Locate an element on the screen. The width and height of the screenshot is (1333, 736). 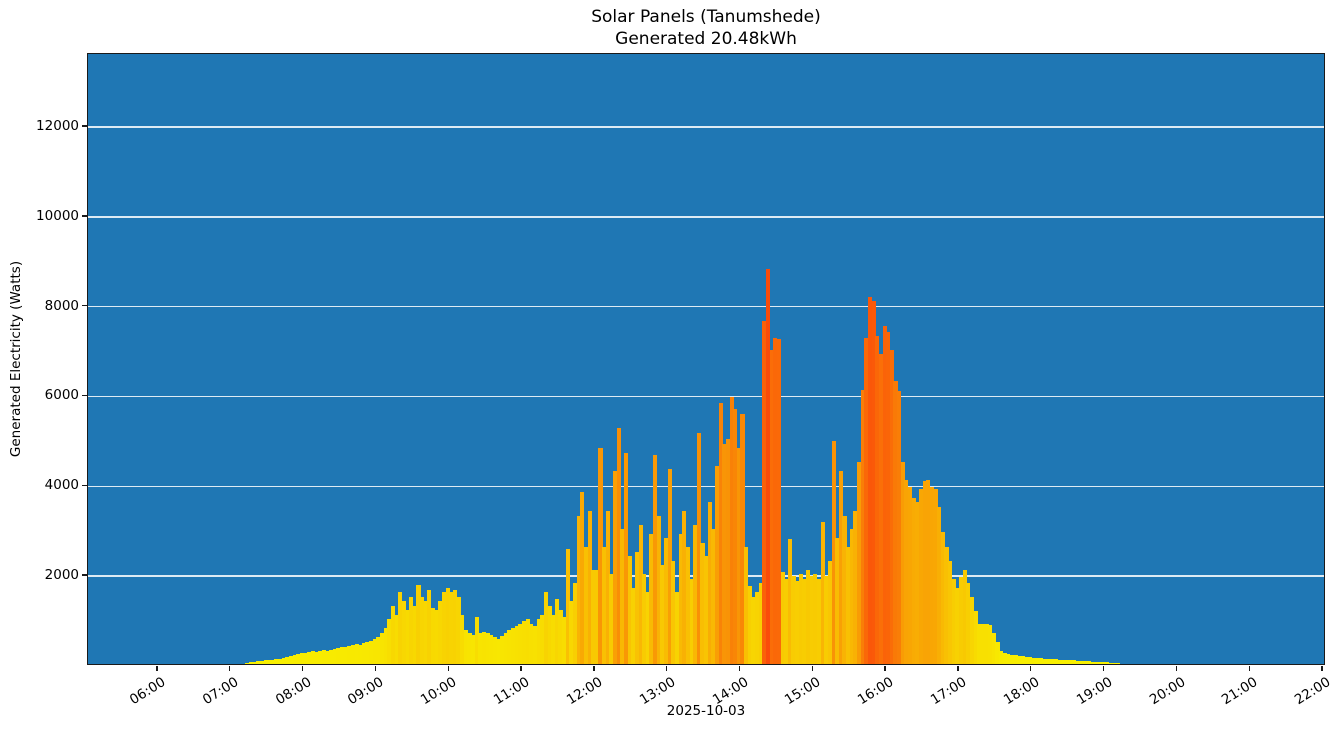
y-tick-label: 10000 is located at coordinates (57, 215).